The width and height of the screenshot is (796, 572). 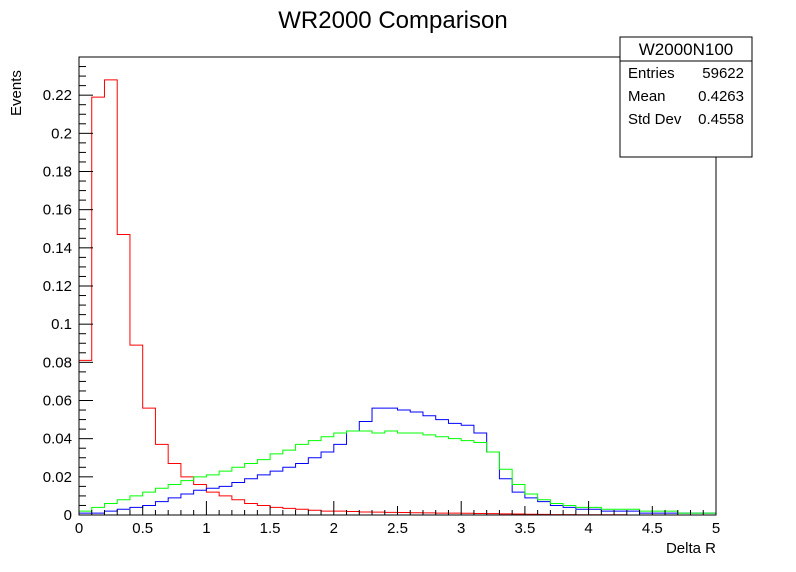 I want to click on y-tick-label: 0.06, so click(x=57, y=401).